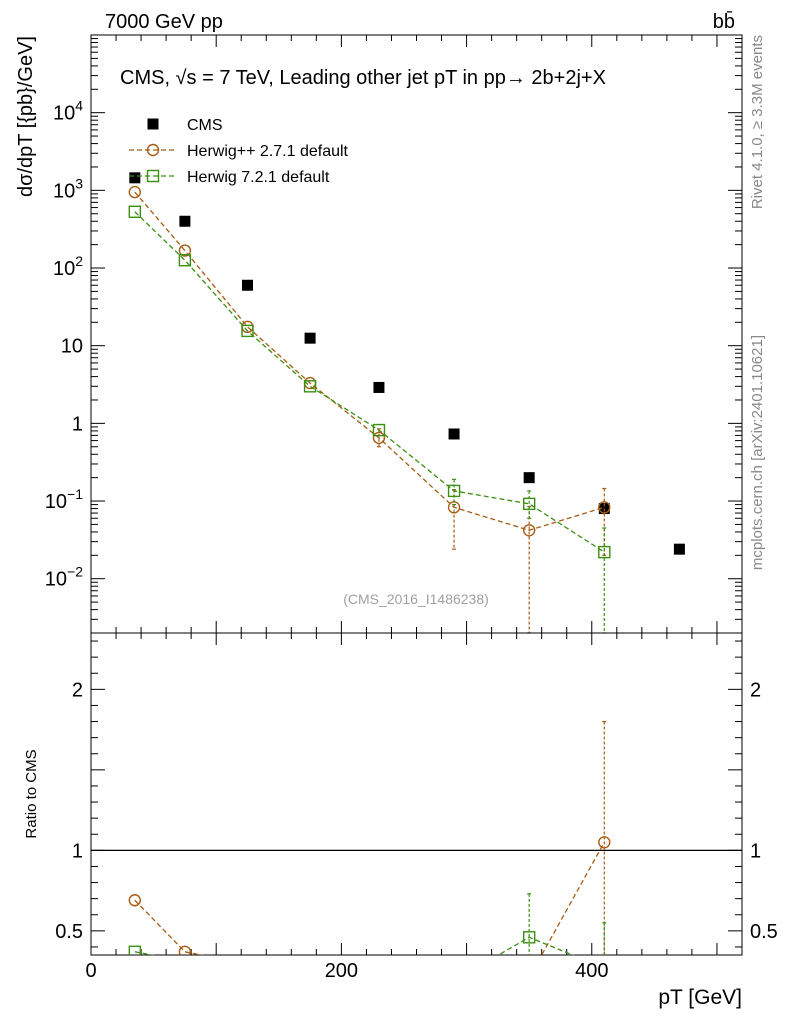 This screenshot has height=1024, width=786. I want to click on mcplots-label: mcplots.cern.ch [arXiv:2401.10621], so click(757, 452).